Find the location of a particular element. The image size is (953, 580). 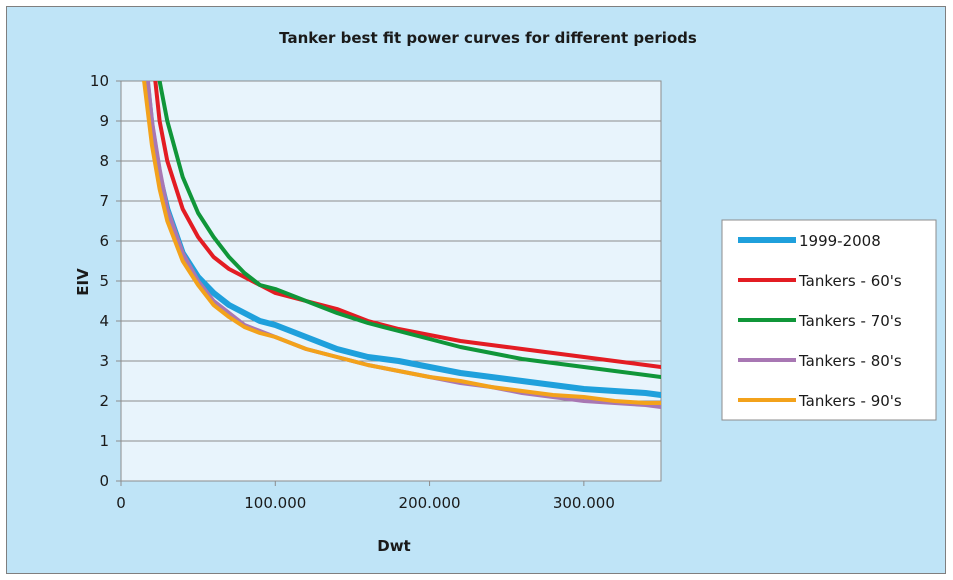

legend-label-0: 1999-2008 is located at coordinates (840, 241).